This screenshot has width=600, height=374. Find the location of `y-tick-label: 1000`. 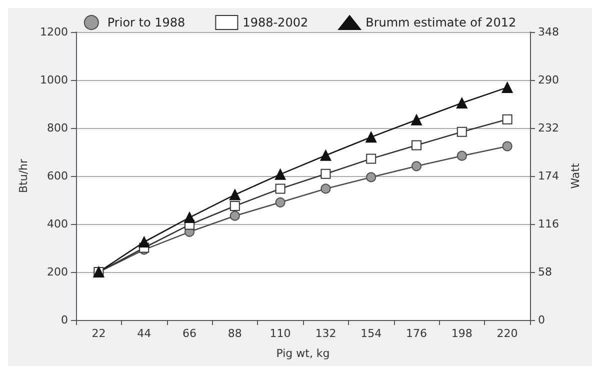

y-tick-label: 1000 is located at coordinates (54, 80).